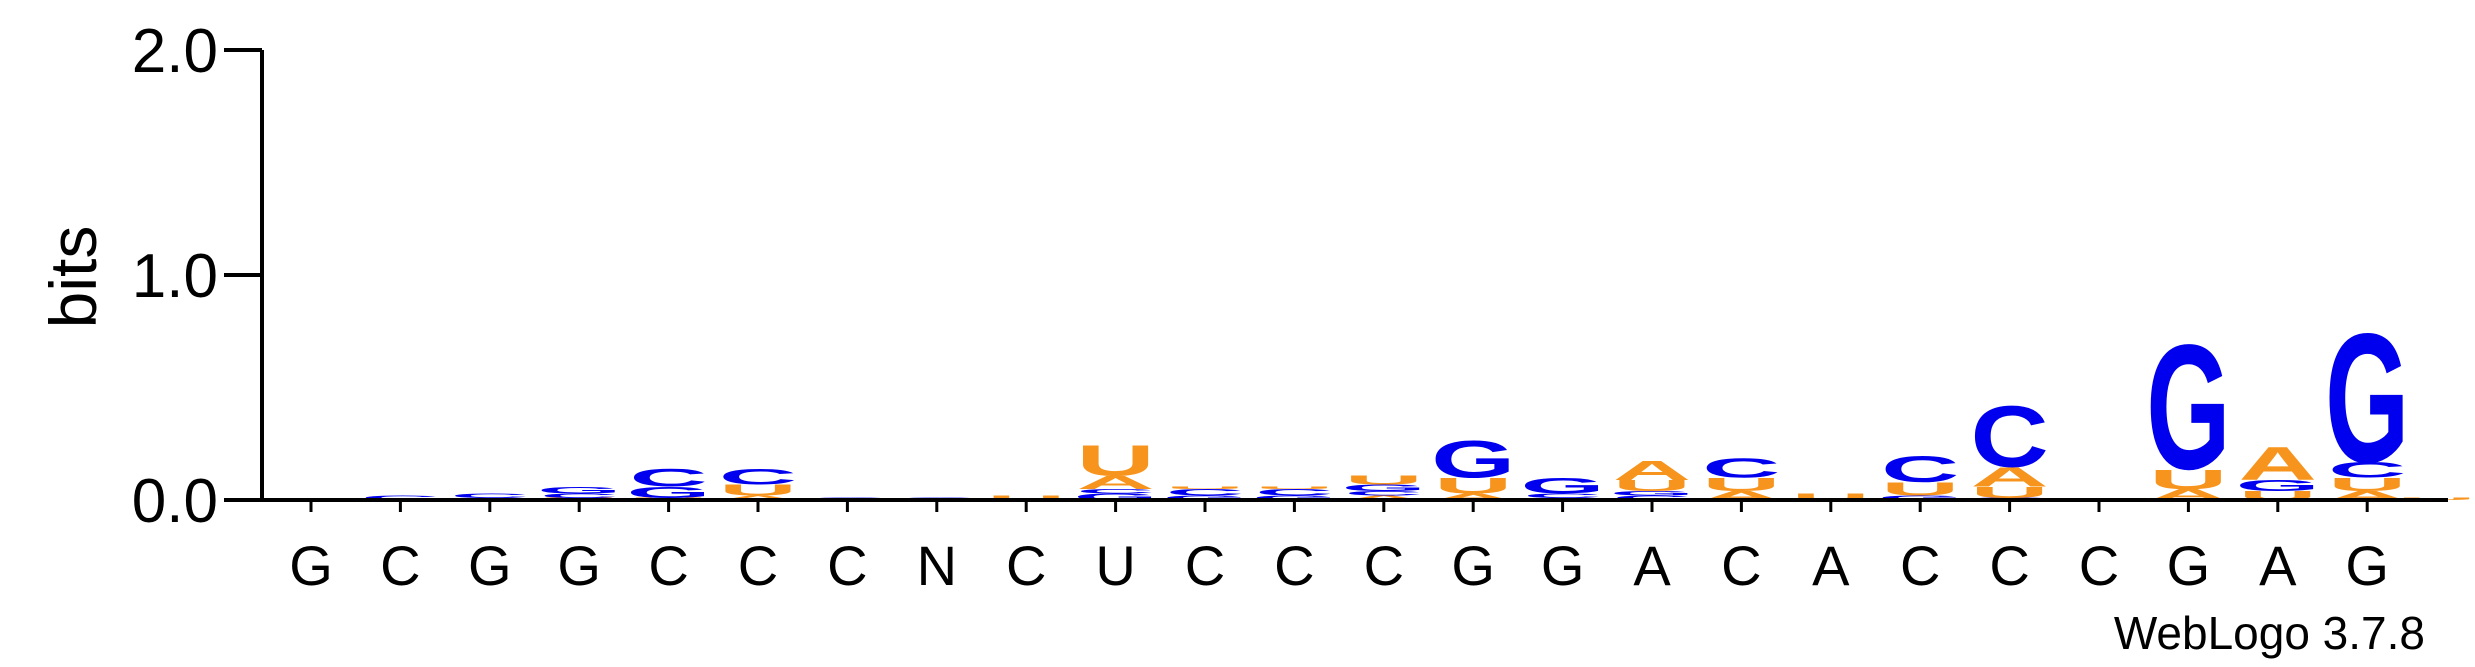 The height and width of the screenshot is (667, 2475). Describe the element at coordinates (175, 51) in the screenshot. I see `y-tick-label: 2.0` at that location.